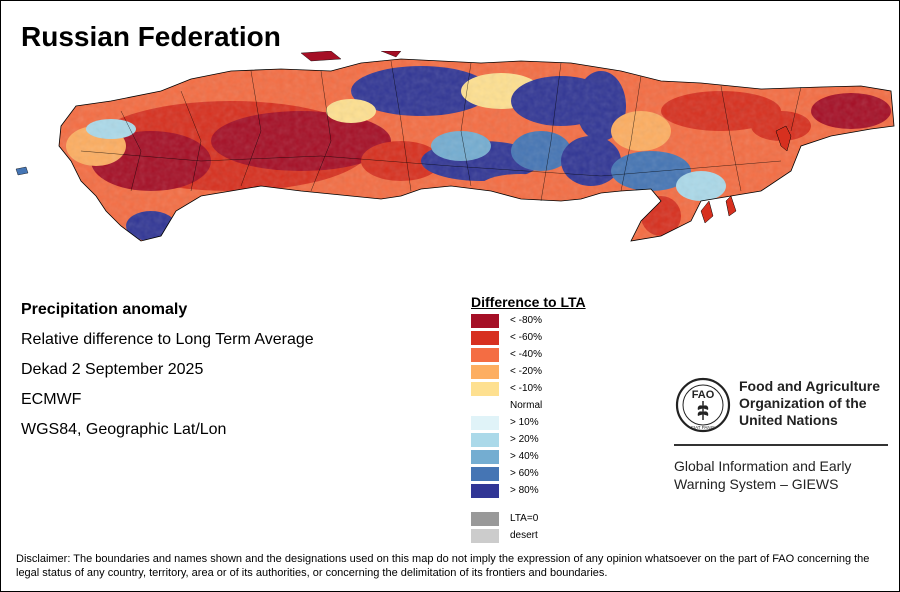 This screenshot has width=900, height=592. I want to click on info-line-source: ECMWF, so click(51, 399).